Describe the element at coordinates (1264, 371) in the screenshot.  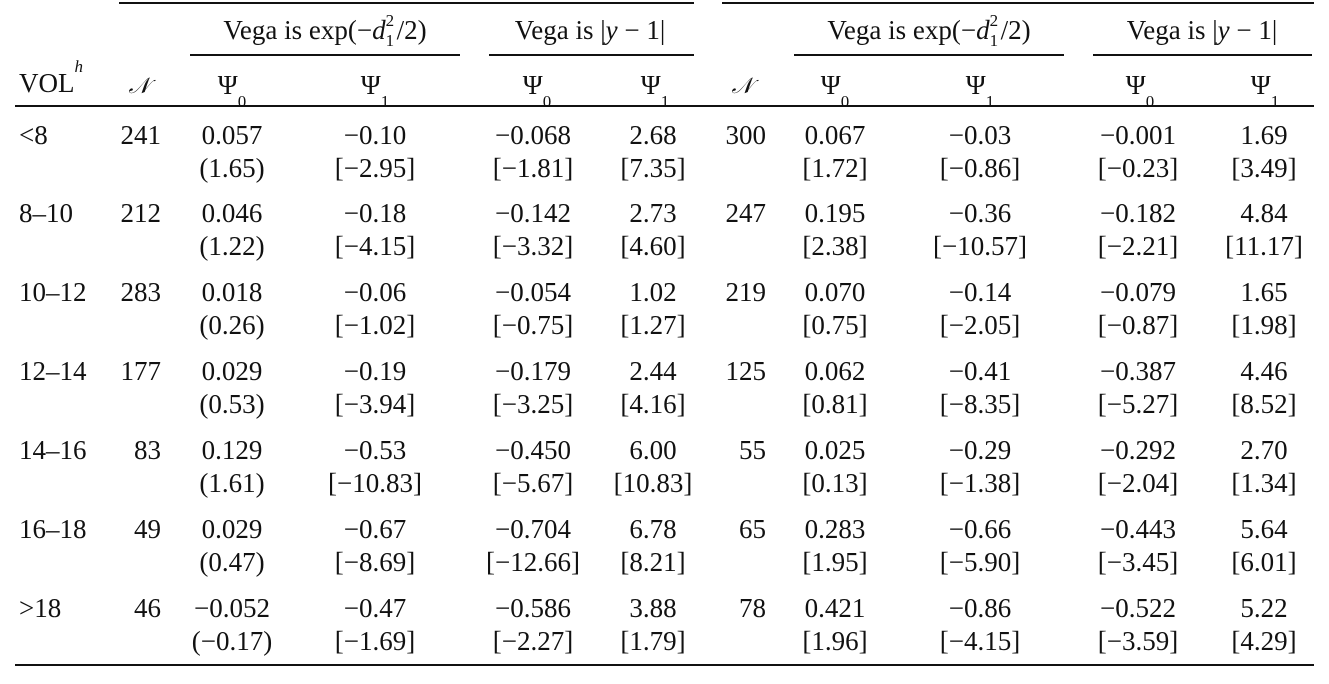
I see `cell-psi1-right-abs: 4.46` at that location.